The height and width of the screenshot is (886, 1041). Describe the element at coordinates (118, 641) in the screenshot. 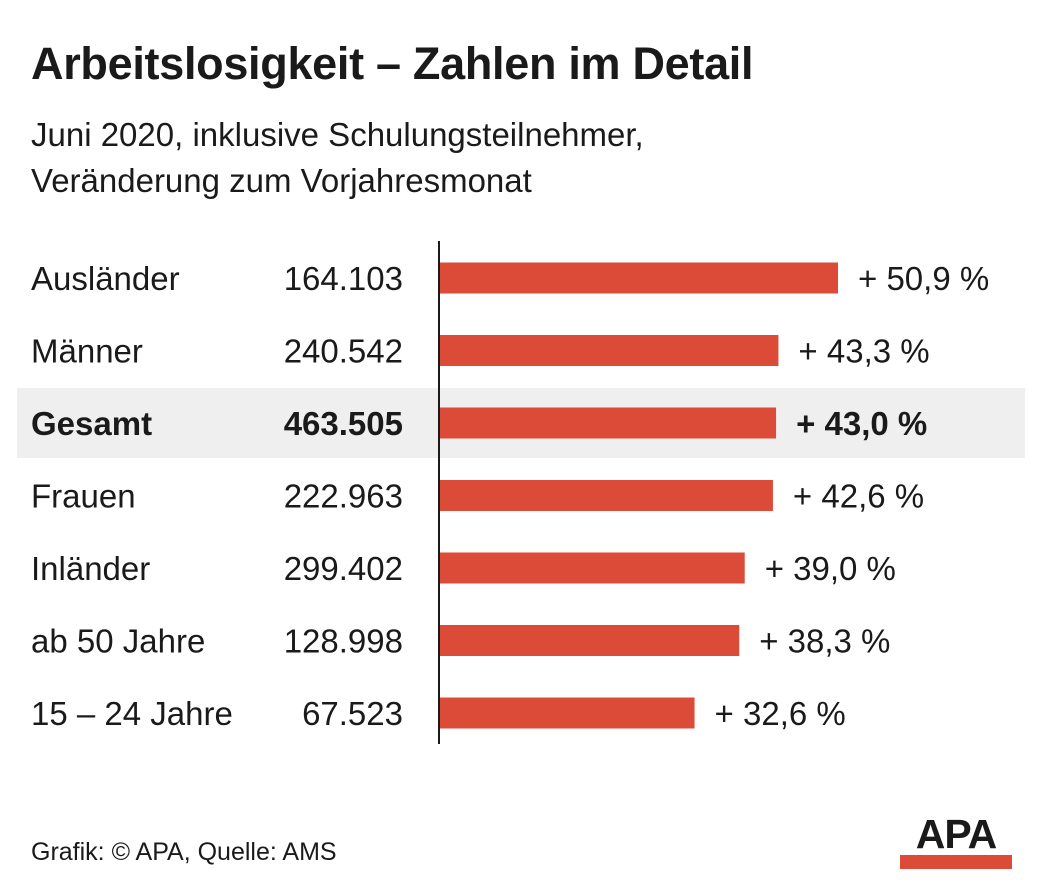

I see `category-label: ab 50 Jahre` at that location.